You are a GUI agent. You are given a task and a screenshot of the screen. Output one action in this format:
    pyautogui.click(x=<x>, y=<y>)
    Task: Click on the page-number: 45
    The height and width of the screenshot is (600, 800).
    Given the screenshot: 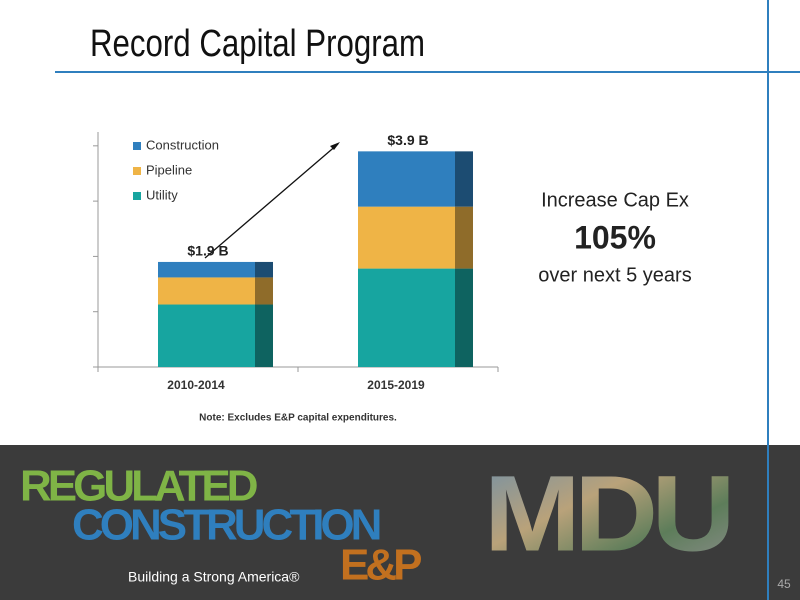 What is the action you would take?
    pyautogui.click(x=784, y=584)
    